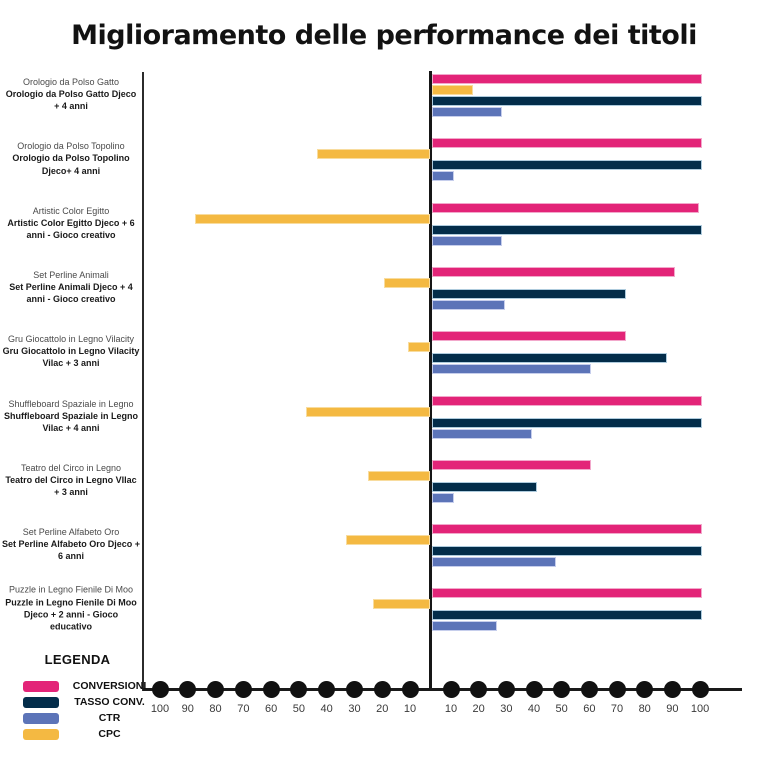 This screenshot has height=768, width=768. I want to click on legend-swatch-tasso_conv, so click(41, 702).